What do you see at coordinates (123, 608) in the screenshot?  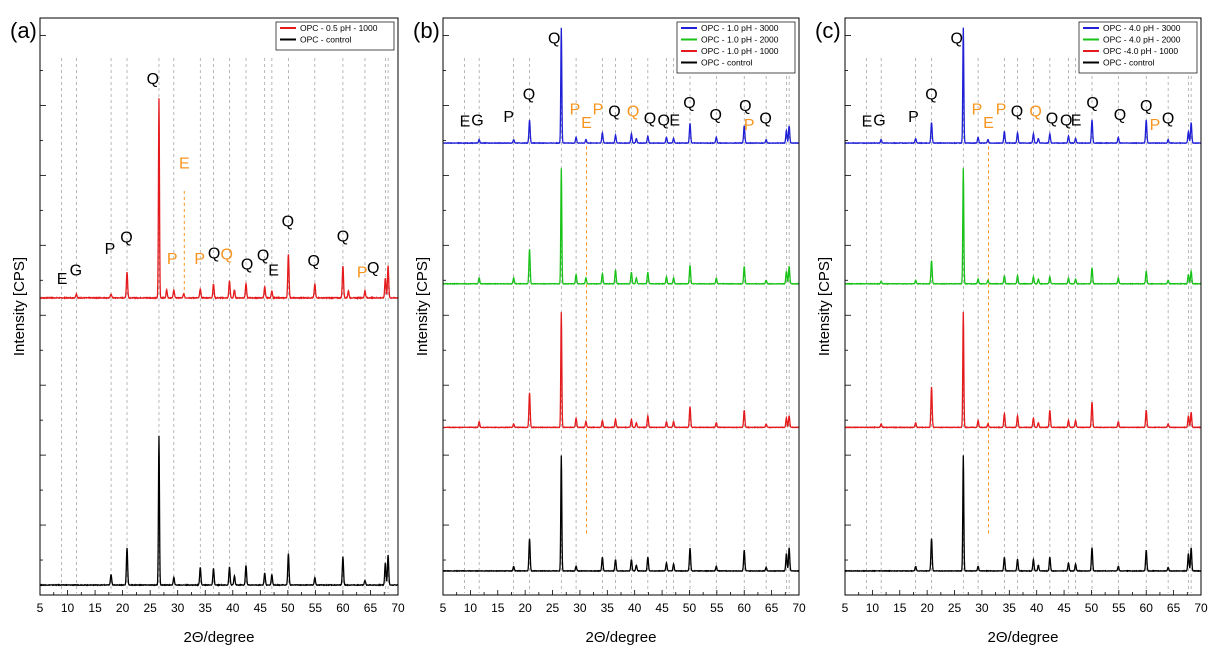 I see `x-tick-label: 20` at bounding box center [123, 608].